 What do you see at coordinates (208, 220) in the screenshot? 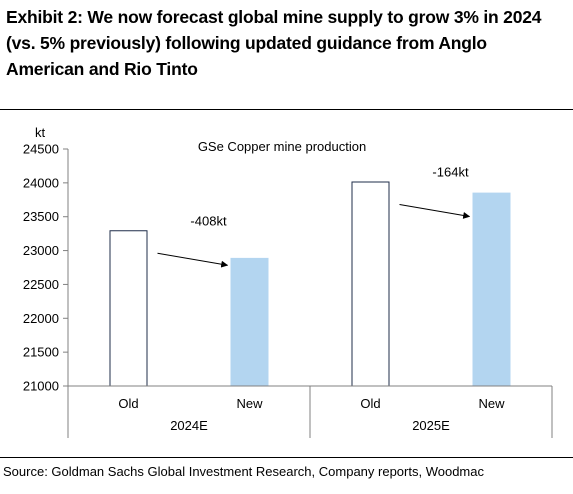
I see `annotation-label: -408kt` at bounding box center [208, 220].